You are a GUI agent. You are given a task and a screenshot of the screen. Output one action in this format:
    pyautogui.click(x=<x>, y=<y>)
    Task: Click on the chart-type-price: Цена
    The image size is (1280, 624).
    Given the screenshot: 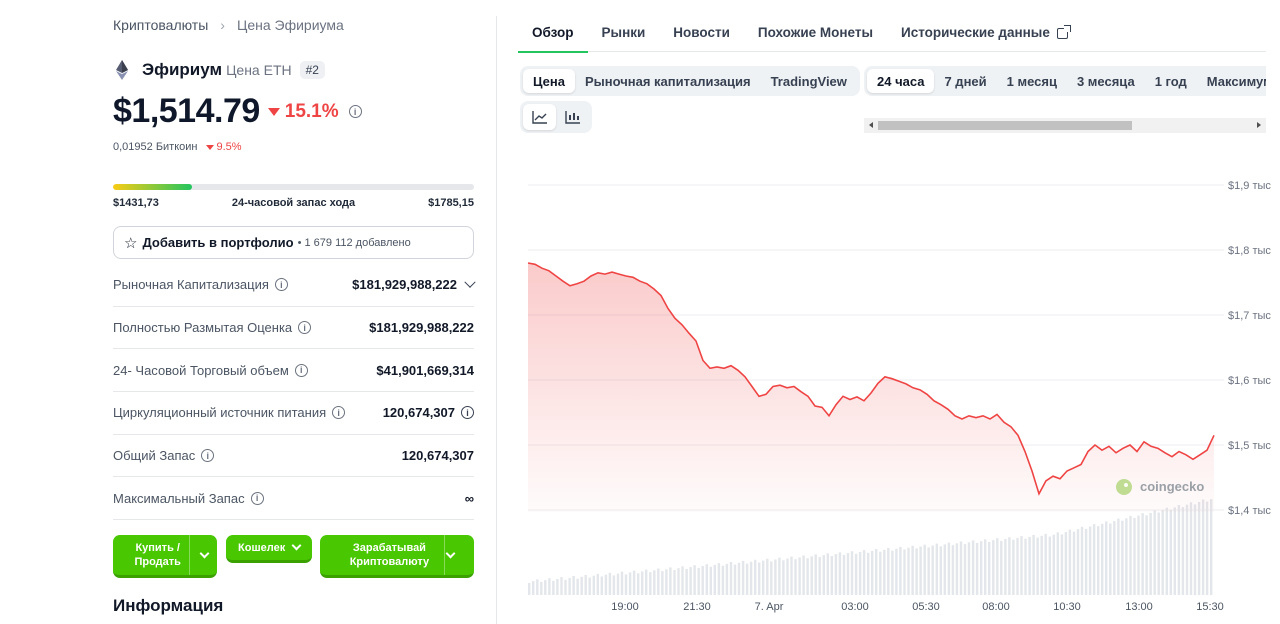 What is the action you would take?
    pyautogui.click(x=549, y=81)
    